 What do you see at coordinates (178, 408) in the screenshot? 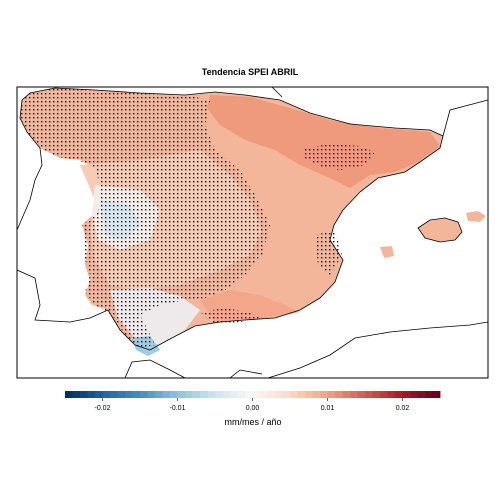
I see `colorbar-tick-label: -0.01` at bounding box center [178, 408].